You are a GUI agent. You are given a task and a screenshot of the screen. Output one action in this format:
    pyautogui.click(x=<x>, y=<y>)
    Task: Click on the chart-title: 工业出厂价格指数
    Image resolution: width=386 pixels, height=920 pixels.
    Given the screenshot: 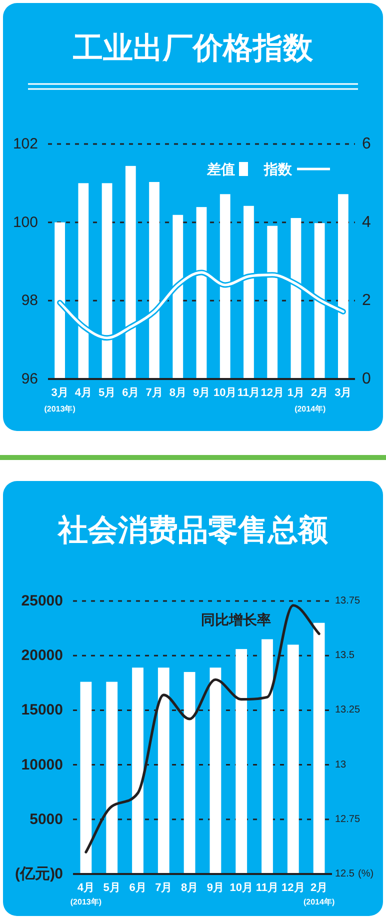 What is the action you would take?
    pyautogui.click(x=193, y=48)
    